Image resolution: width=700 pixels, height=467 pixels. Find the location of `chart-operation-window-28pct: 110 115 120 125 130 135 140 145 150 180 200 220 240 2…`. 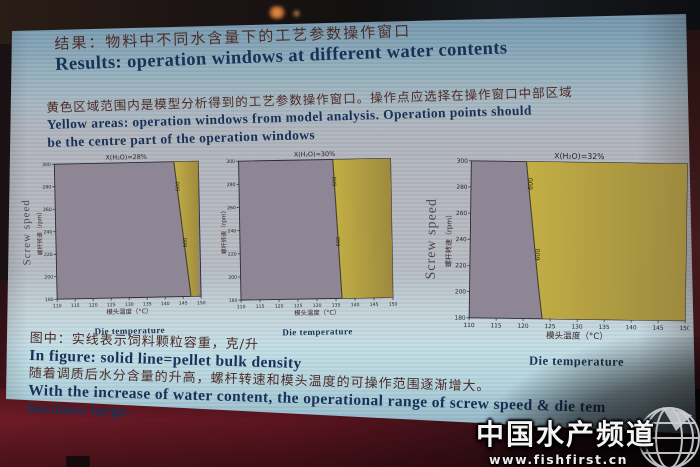

chart-operation-window-28pct: 110 115 120 125 130 135 140 145 150 180 200 220 240 2… is located at coordinates (114, 244).